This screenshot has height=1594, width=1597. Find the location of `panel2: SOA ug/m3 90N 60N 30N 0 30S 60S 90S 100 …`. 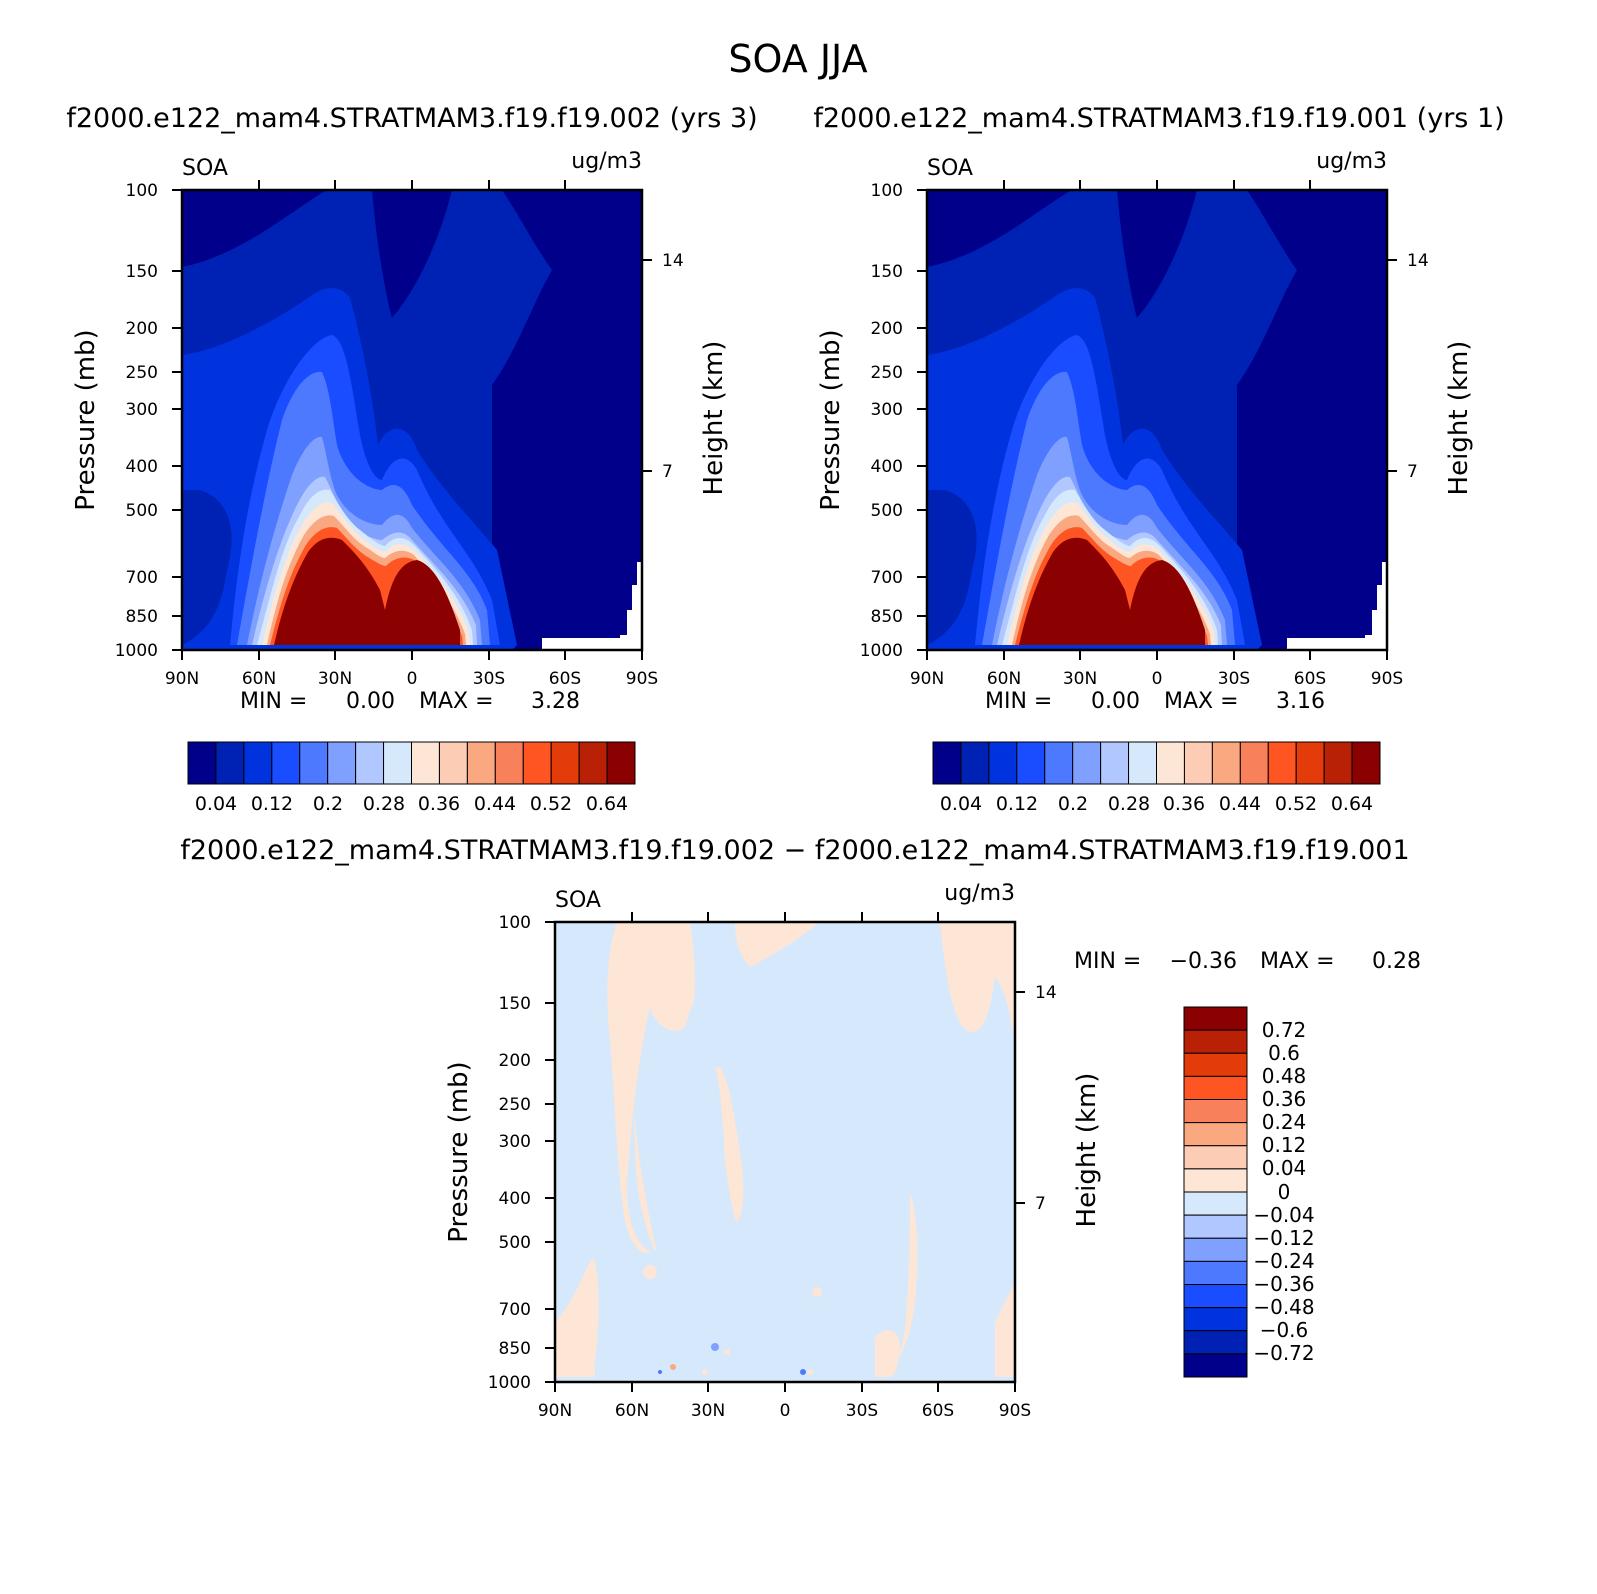

panel2: SOA ug/m3 90N 60N 30N 0 30S 60S 90S 100 … is located at coordinates (1145, 431).